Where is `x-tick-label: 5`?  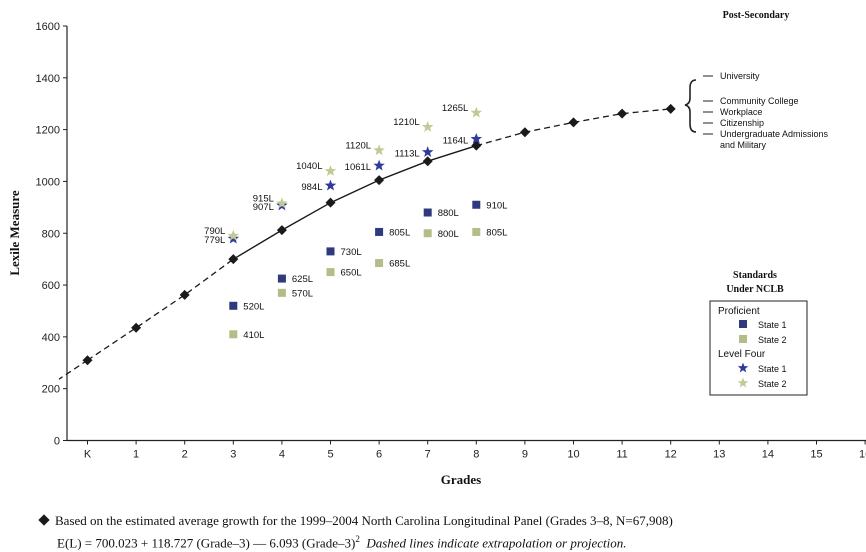
x-tick-label: 5 is located at coordinates (330, 455).